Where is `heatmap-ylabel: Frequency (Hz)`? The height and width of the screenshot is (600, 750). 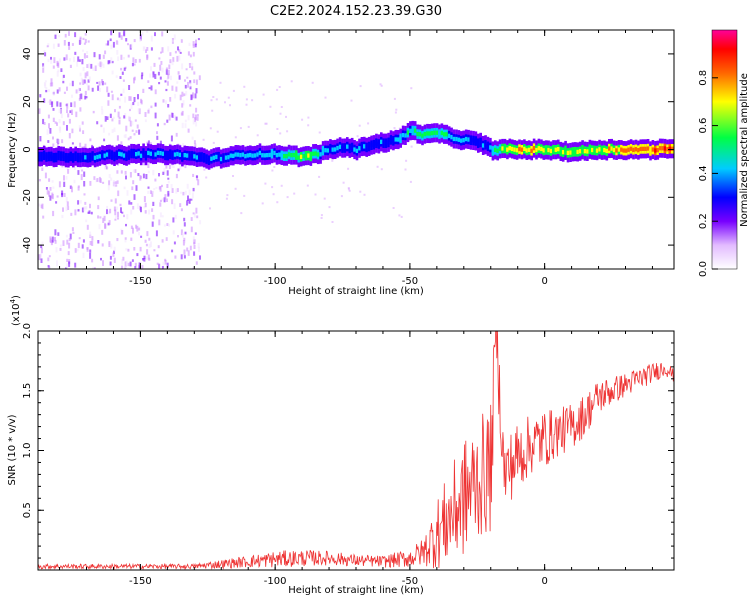 heatmap-ylabel: Frequency (Hz) is located at coordinates (12, 150).